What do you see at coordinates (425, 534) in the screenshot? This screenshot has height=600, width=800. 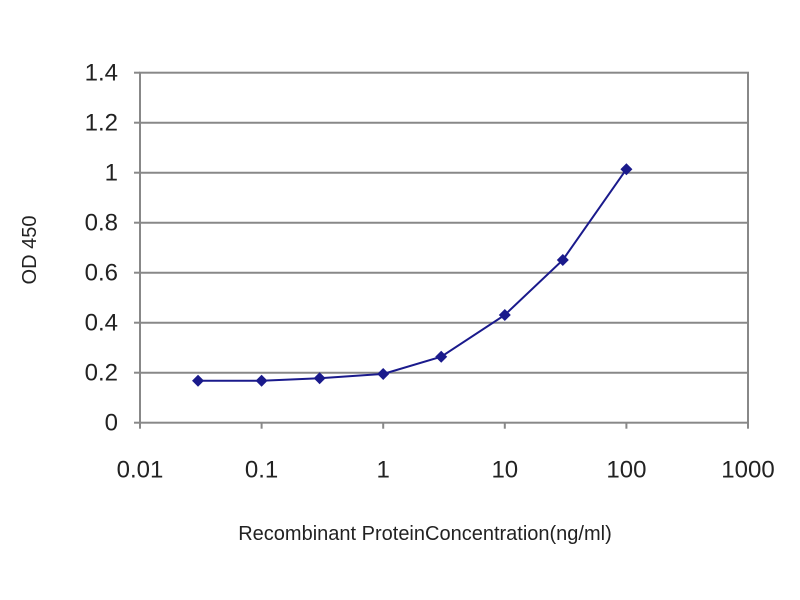 I see `x-axis-label: Recombinant ProteinConcentration(ng/ml)` at bounding box center [425, 534].